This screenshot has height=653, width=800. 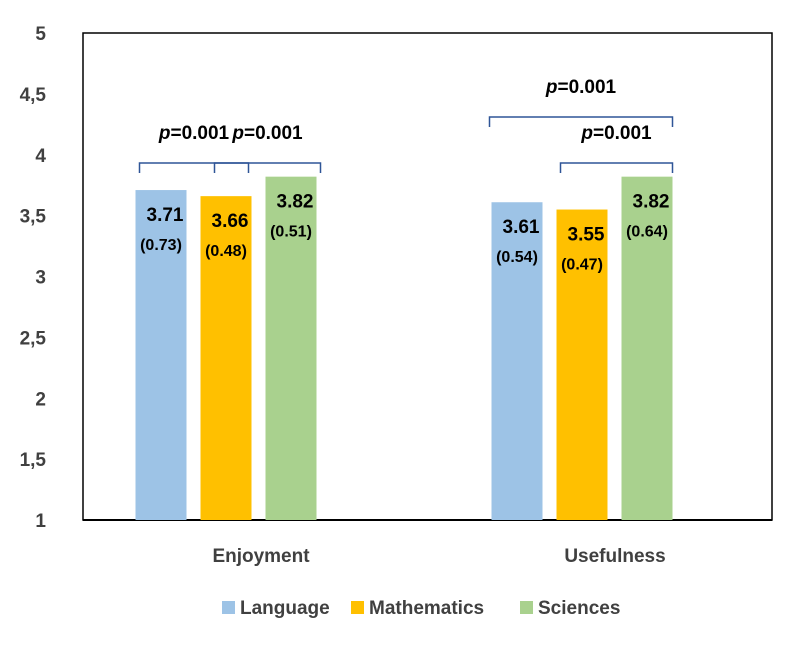 I want to click on y-tick-label: 4,5, so click(x=33, y=95).